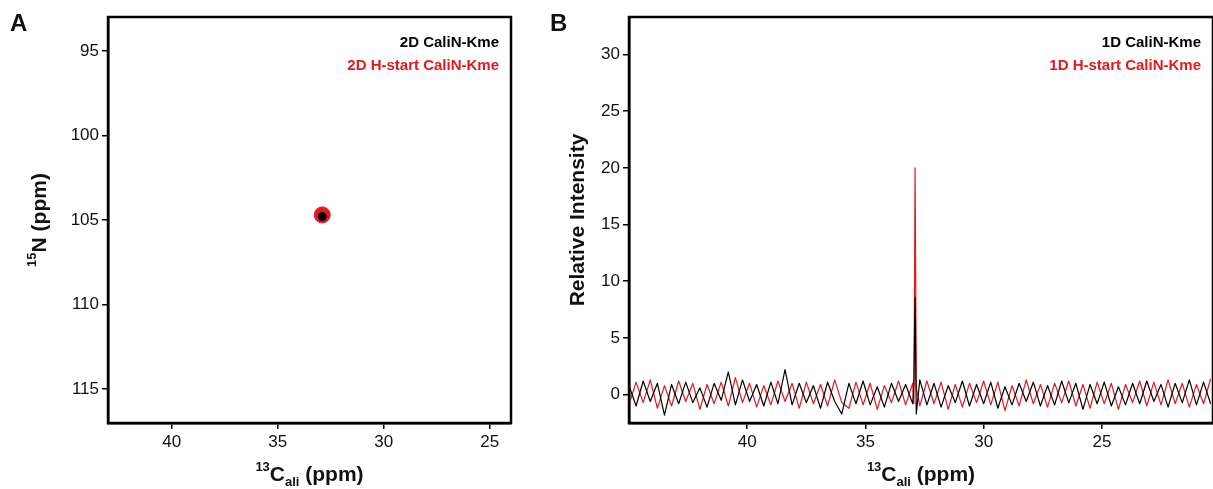 This screenshot has height=489, width=1213. What do you see at coordinates (610, 54) in the screenshot?
I see `y-tick-label: 30` at bounding box center [610, 54].